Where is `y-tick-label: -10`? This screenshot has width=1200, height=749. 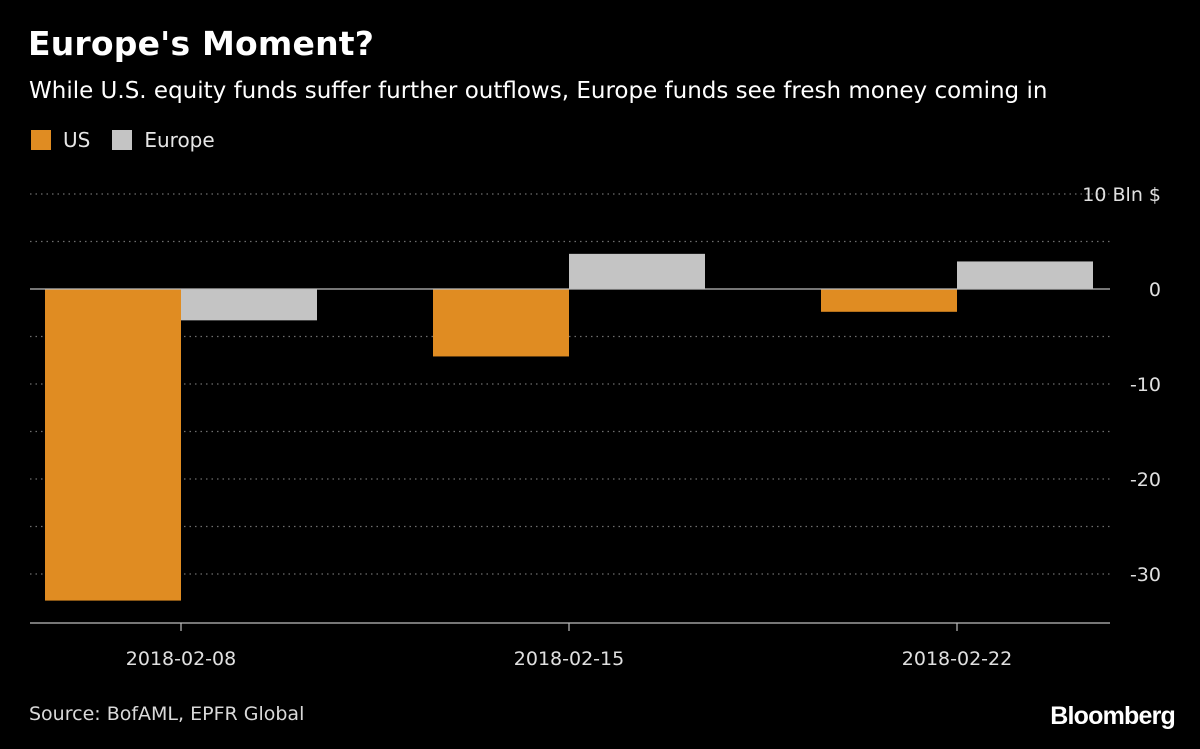
y-tick-label: -10 is located at coordinates (1145, 385).